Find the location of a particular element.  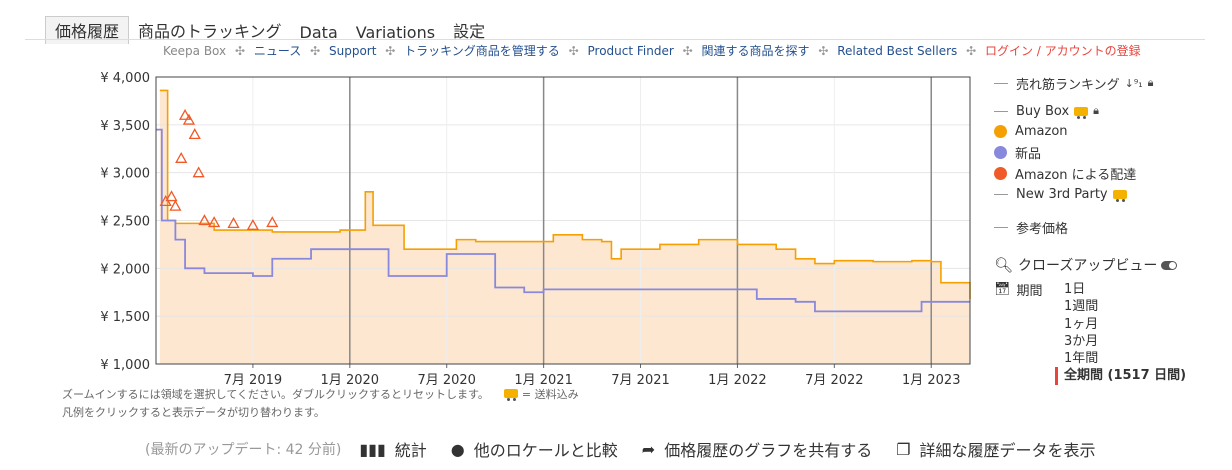

y-tick-label: ¥ 3,000 is located at coordinates (125, 174).